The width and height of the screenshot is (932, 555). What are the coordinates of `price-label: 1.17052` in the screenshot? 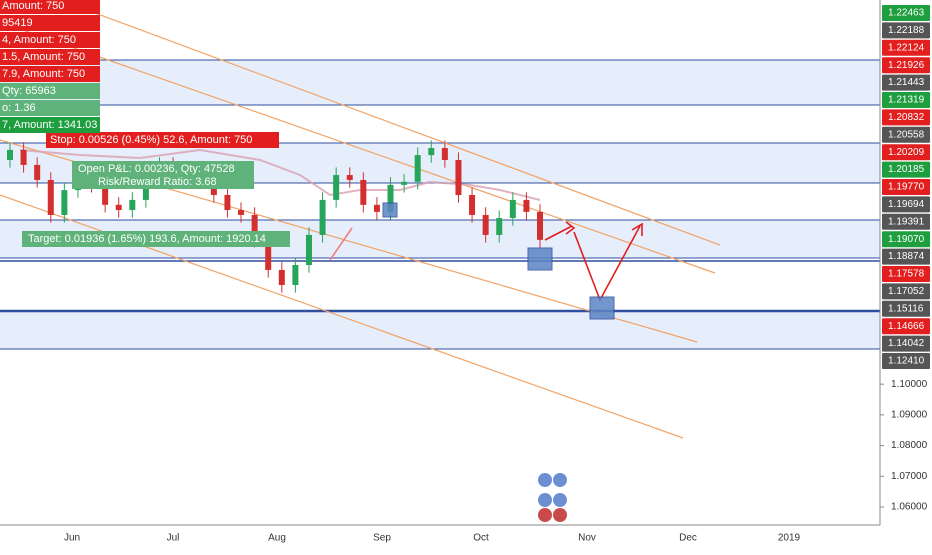 It's located at (906, 291).